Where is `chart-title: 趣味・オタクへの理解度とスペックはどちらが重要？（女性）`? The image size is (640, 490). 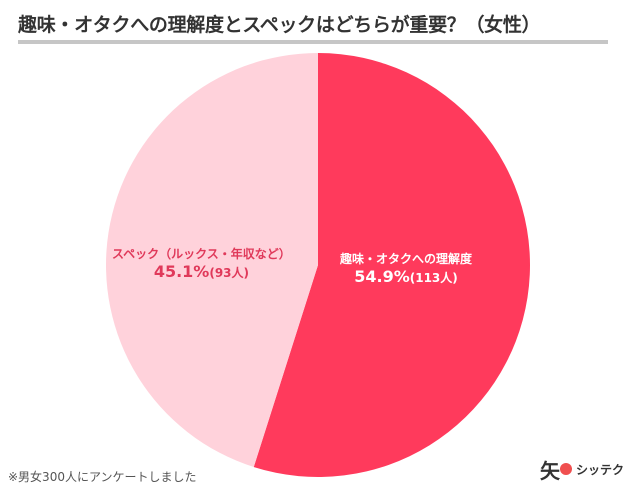
chart-title: 趣味・オタクへの理解度とスペックはどちらが重要？（女性） is located at coordinates (279, 25).